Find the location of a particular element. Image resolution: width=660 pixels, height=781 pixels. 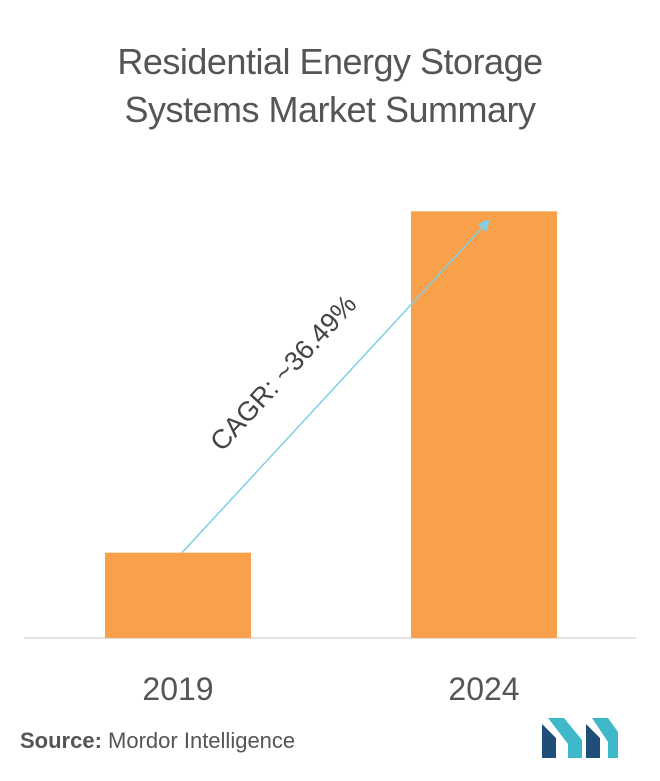

x-tick-label-2019: 2019 is located at coordinates (177, 689).